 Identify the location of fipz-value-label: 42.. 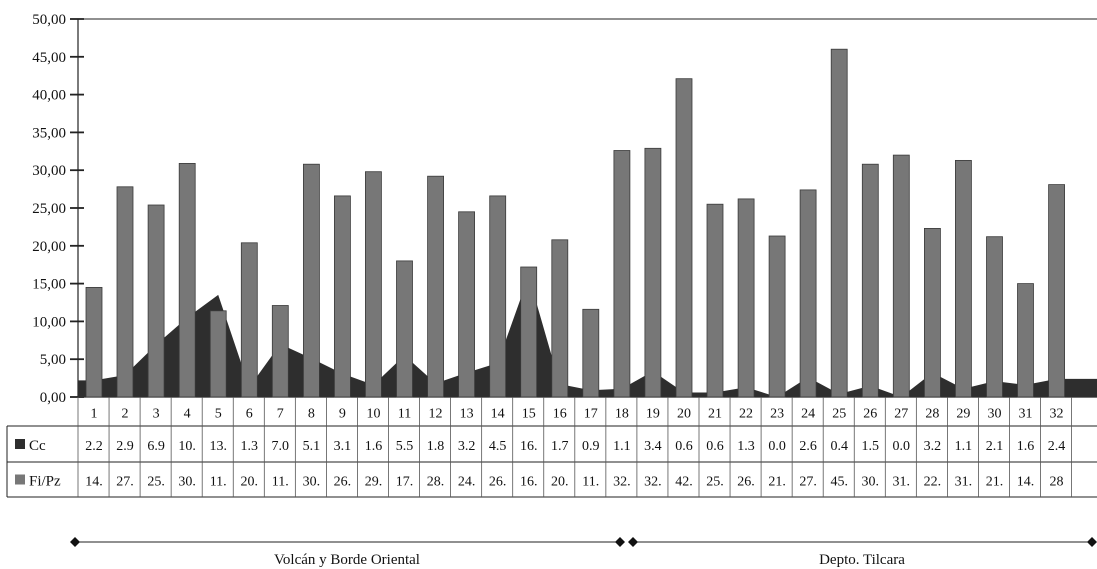
(684, 482).